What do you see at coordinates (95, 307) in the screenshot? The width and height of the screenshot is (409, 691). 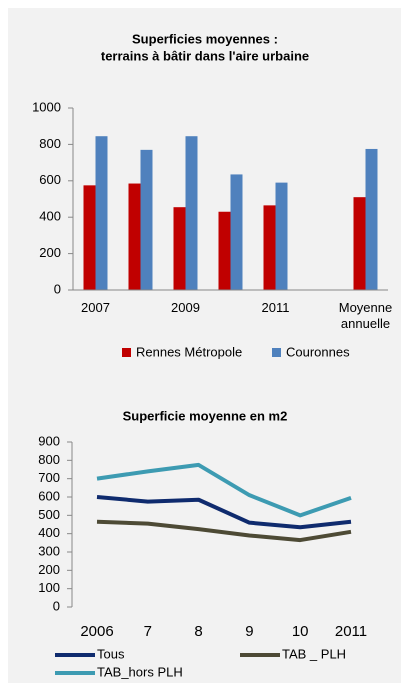 I see `x-tick-label: 2007` at bounding box center [95, 307].